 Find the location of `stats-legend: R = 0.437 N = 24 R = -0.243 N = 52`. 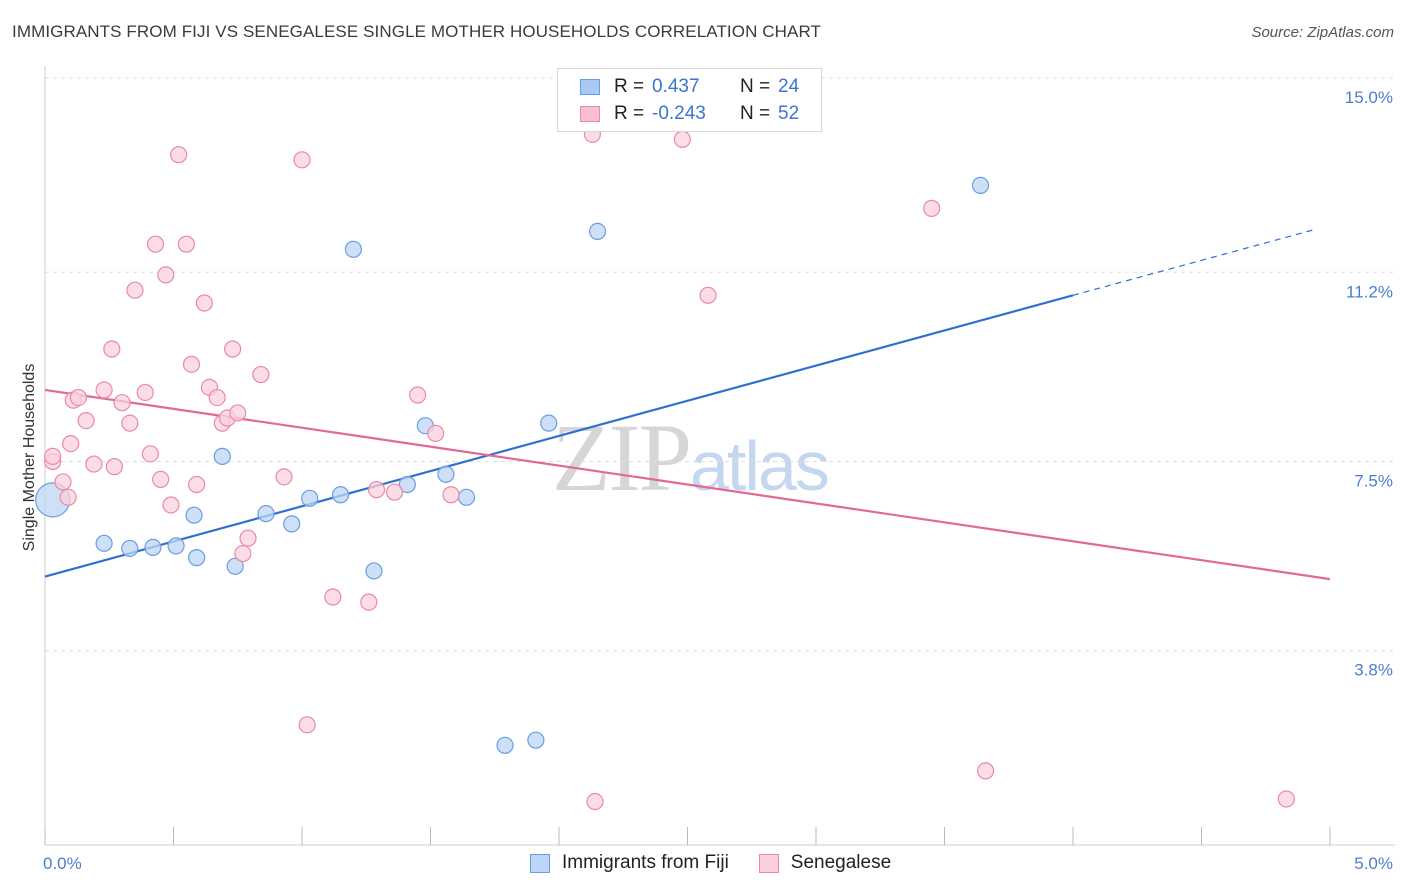

stats-legend: R = 0.437 N = 24 R = -0.243 N = 52 is located at coordinates (689, 100).